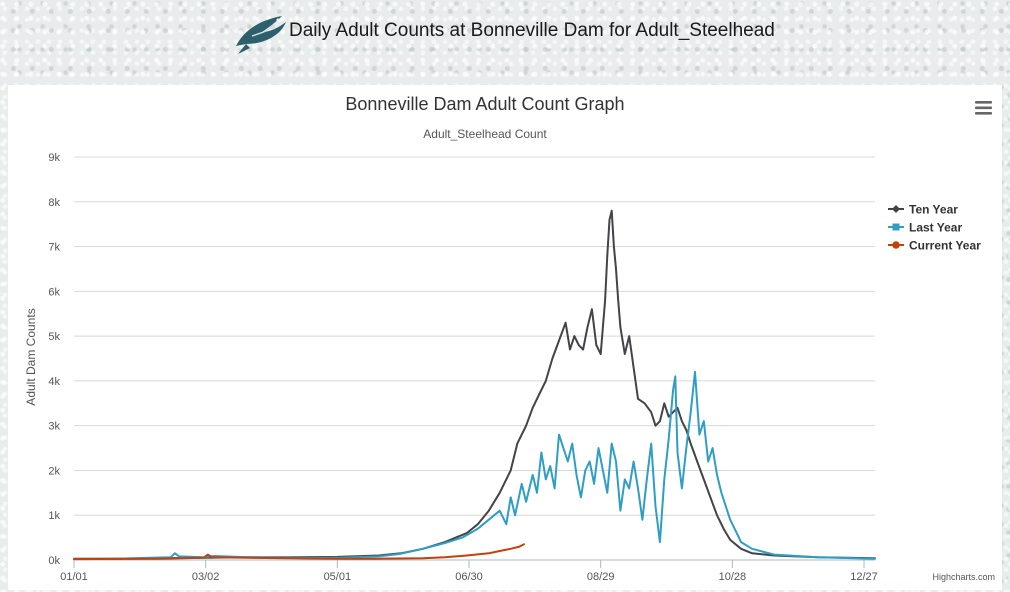 The width and height of the screenshot is (1010, 592). I want to click on series-line-current-year, so click(299, 552).